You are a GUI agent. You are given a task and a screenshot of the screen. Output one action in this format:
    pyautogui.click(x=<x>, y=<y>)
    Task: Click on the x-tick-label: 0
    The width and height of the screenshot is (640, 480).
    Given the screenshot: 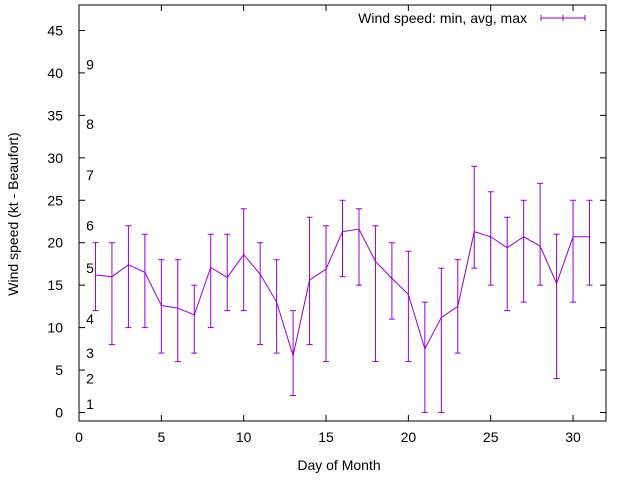 What is the action you would take?
    pyautogui.click(x=79, y=437)
    